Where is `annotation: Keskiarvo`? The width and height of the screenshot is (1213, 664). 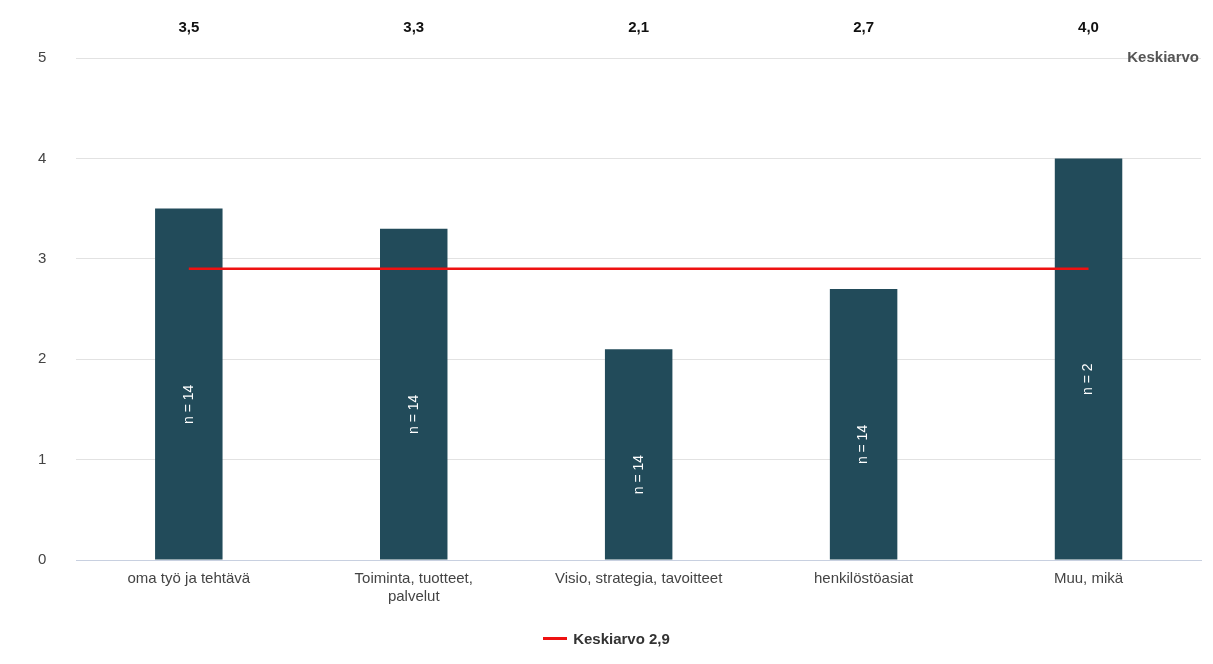 annotation: Keskiarvo is located at coordinates (1163, 57).